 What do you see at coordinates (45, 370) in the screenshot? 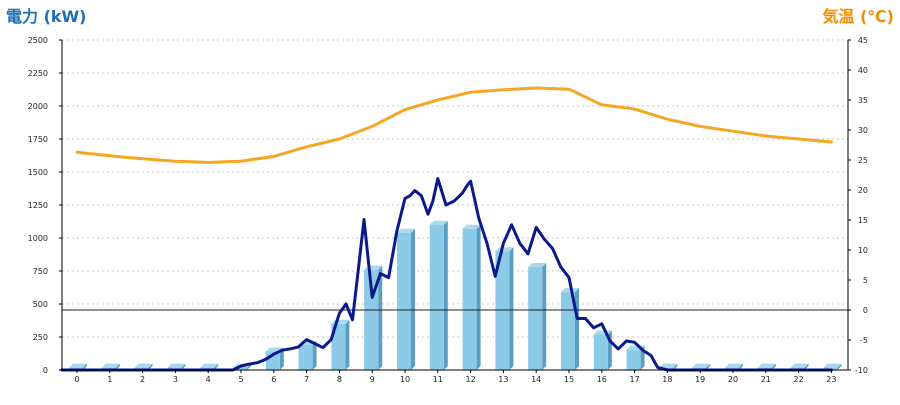
I see `left-tick-label: 0` at bounding box center [45, 370].